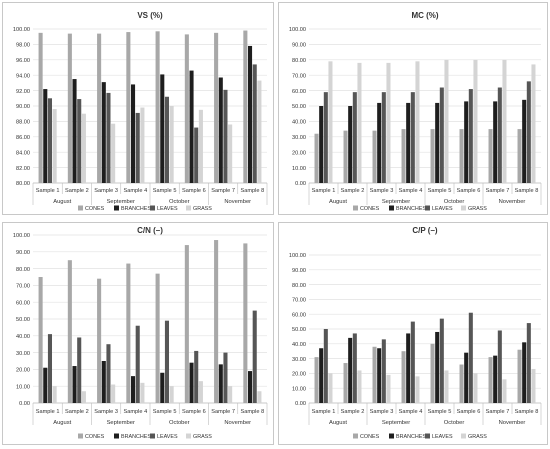 This screenshot has height=449, width=550. What do you see at coordinates (23, 153) in the screenshot?
I see `y-tick-label: 84.00` at bounding box center [23, 153].